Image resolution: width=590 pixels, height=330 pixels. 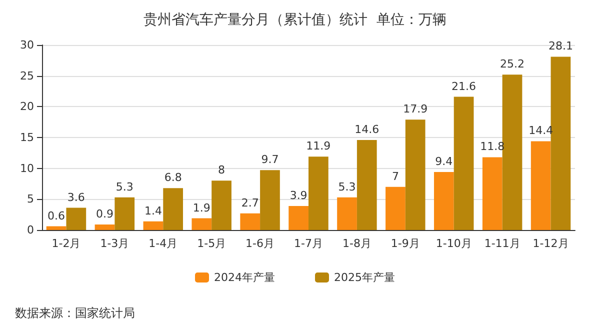 What do you see at coordinates (318, 146) in the screenshot?
I see `data-label: 11.9` at bounding box center [318, 146].